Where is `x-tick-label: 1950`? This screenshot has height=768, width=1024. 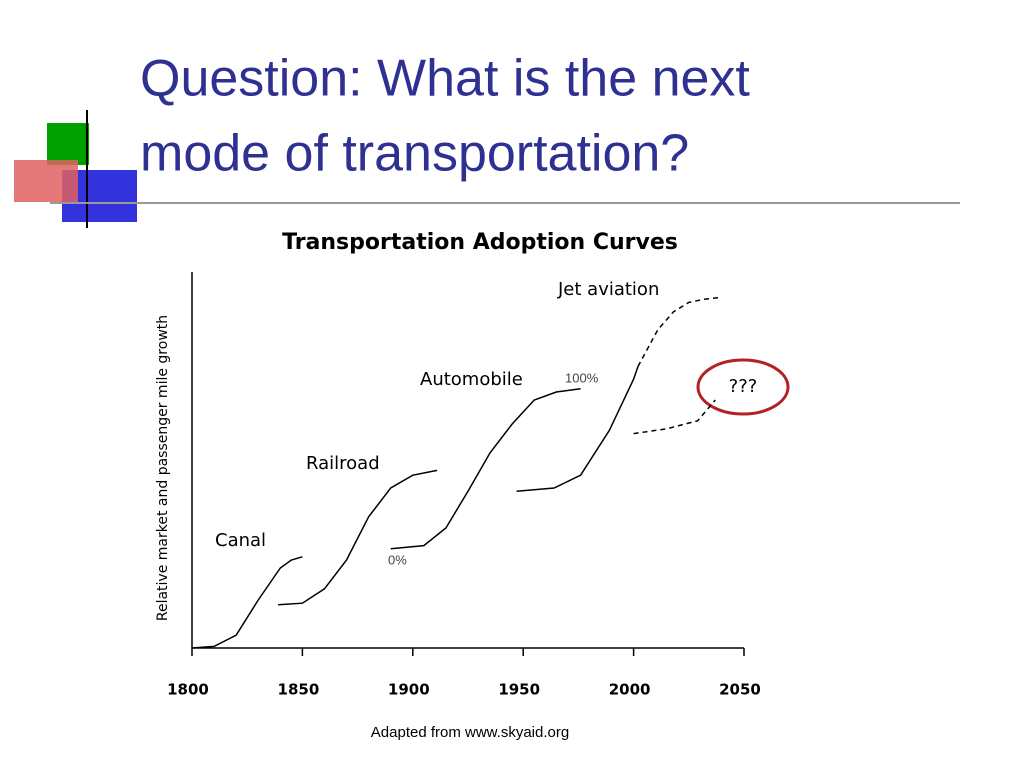
x-tick-label: 1950 is located at coordinates (519, 690).